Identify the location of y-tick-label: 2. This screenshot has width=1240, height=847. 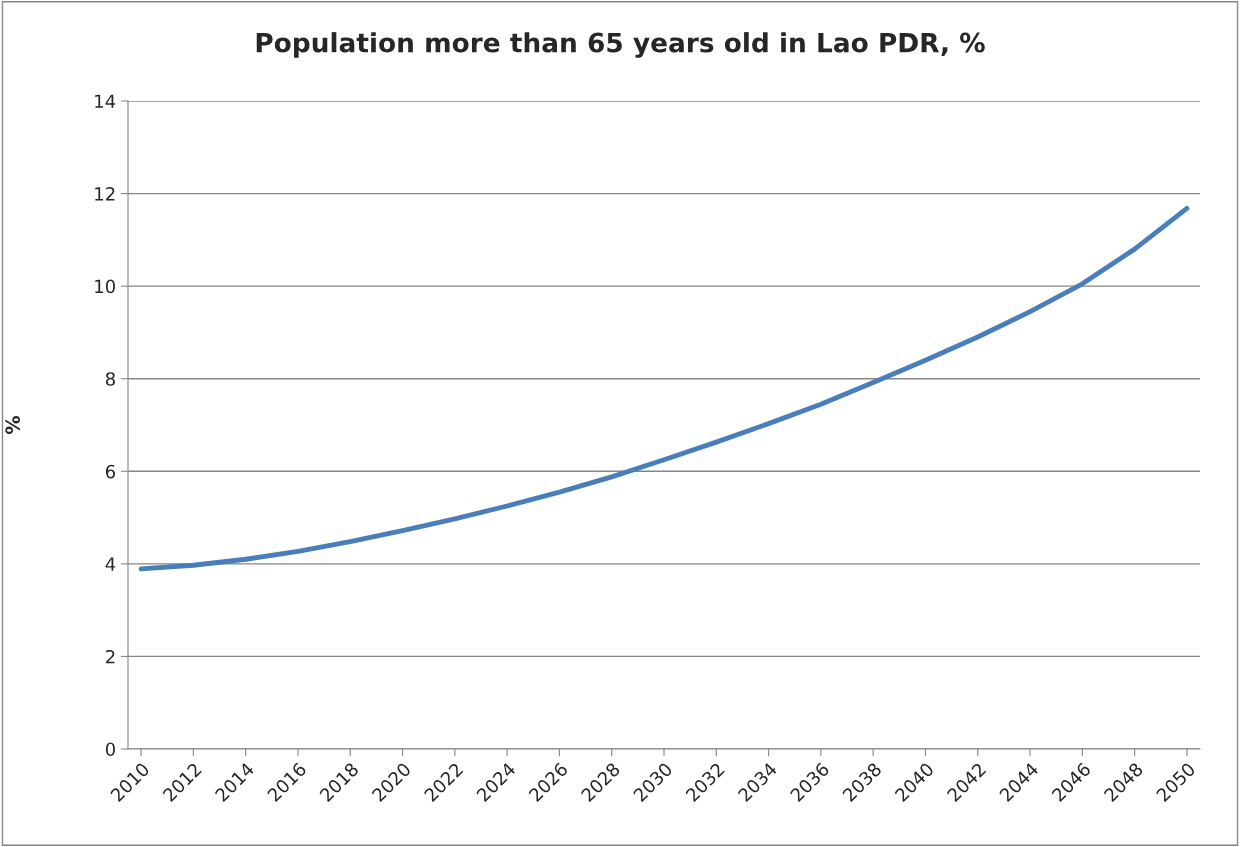
(110, 656).